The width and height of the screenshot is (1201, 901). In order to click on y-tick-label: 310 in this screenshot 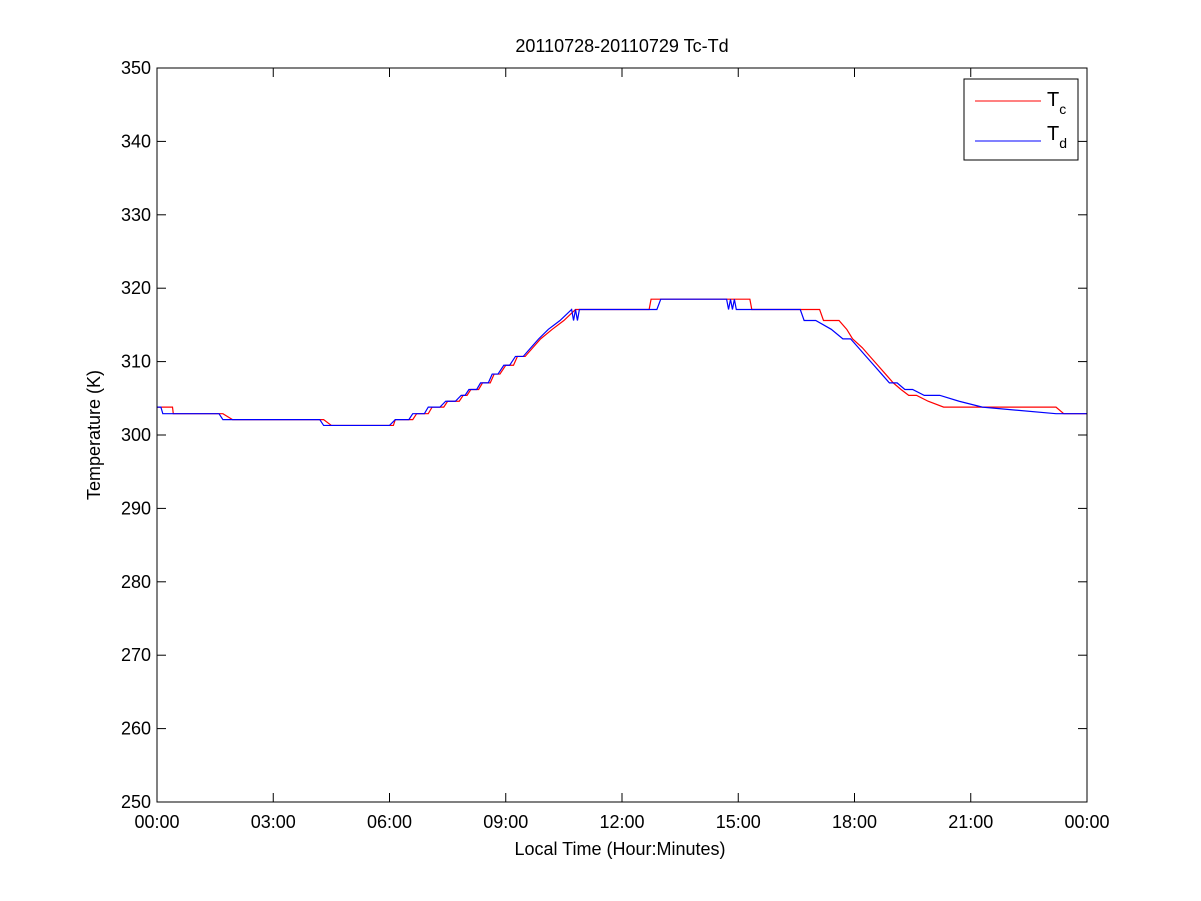, I will do `click(136, 362)`.